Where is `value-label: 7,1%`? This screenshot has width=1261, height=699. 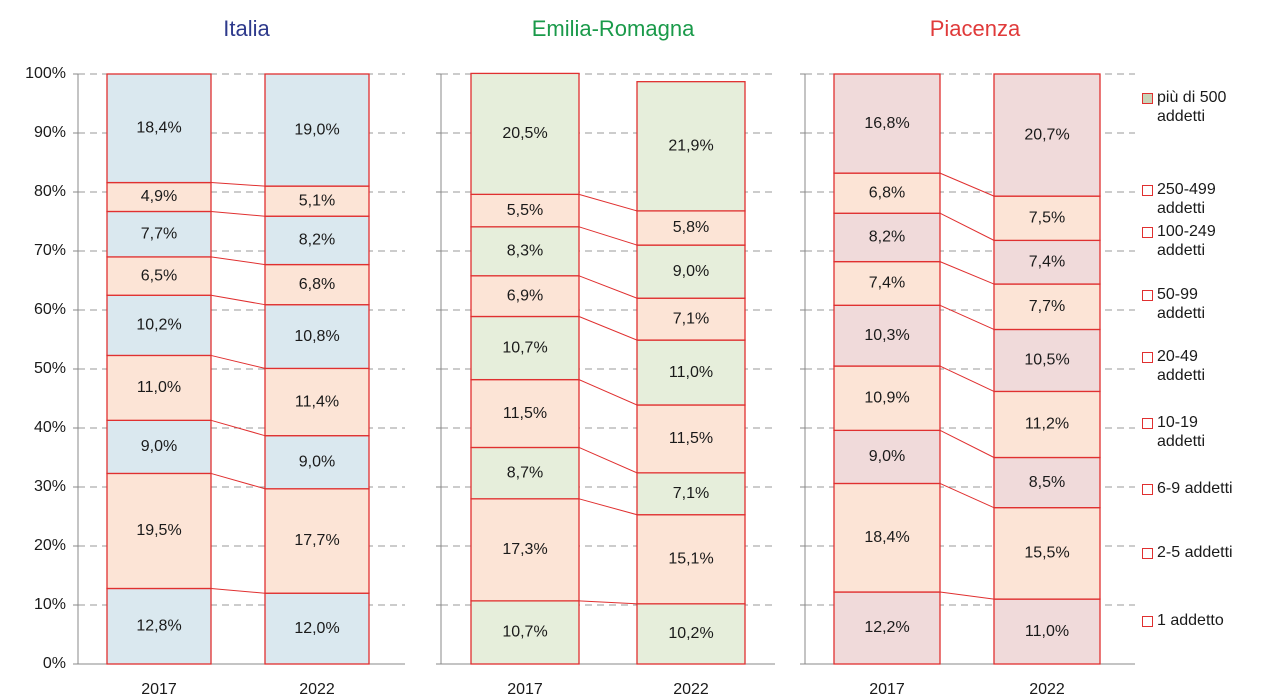 value-label: 7,1% is located at coordinates (691, 318).